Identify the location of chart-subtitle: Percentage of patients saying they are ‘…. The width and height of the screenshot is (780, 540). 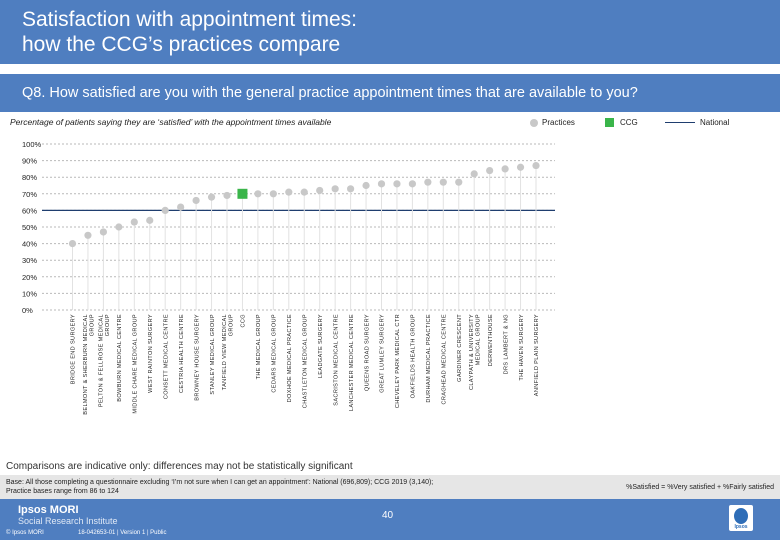
(171, 122).